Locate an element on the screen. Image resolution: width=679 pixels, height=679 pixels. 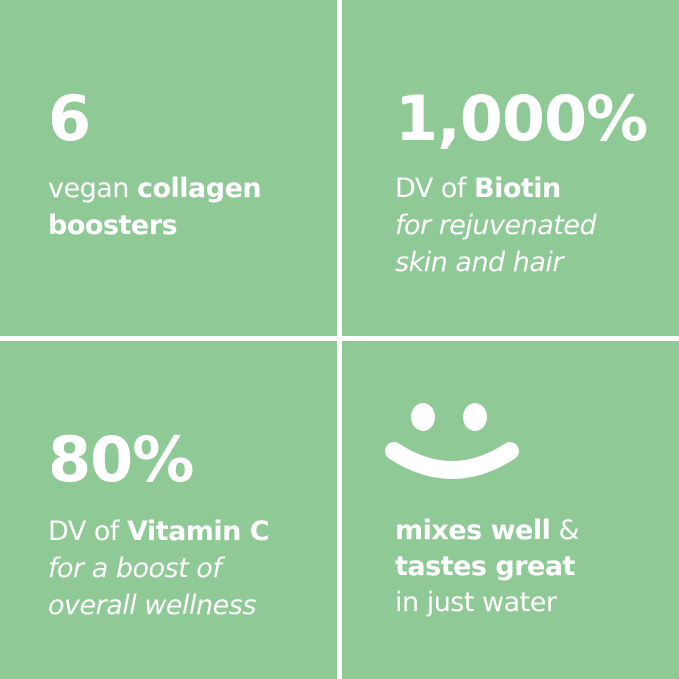
smiley-face-icon is located at coordinates (452, 446).